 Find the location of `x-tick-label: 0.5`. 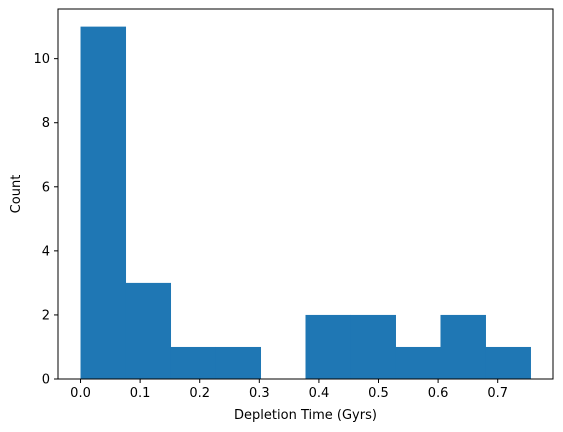

x-tick-label: 0.5 is located at coordinates (378, 393).